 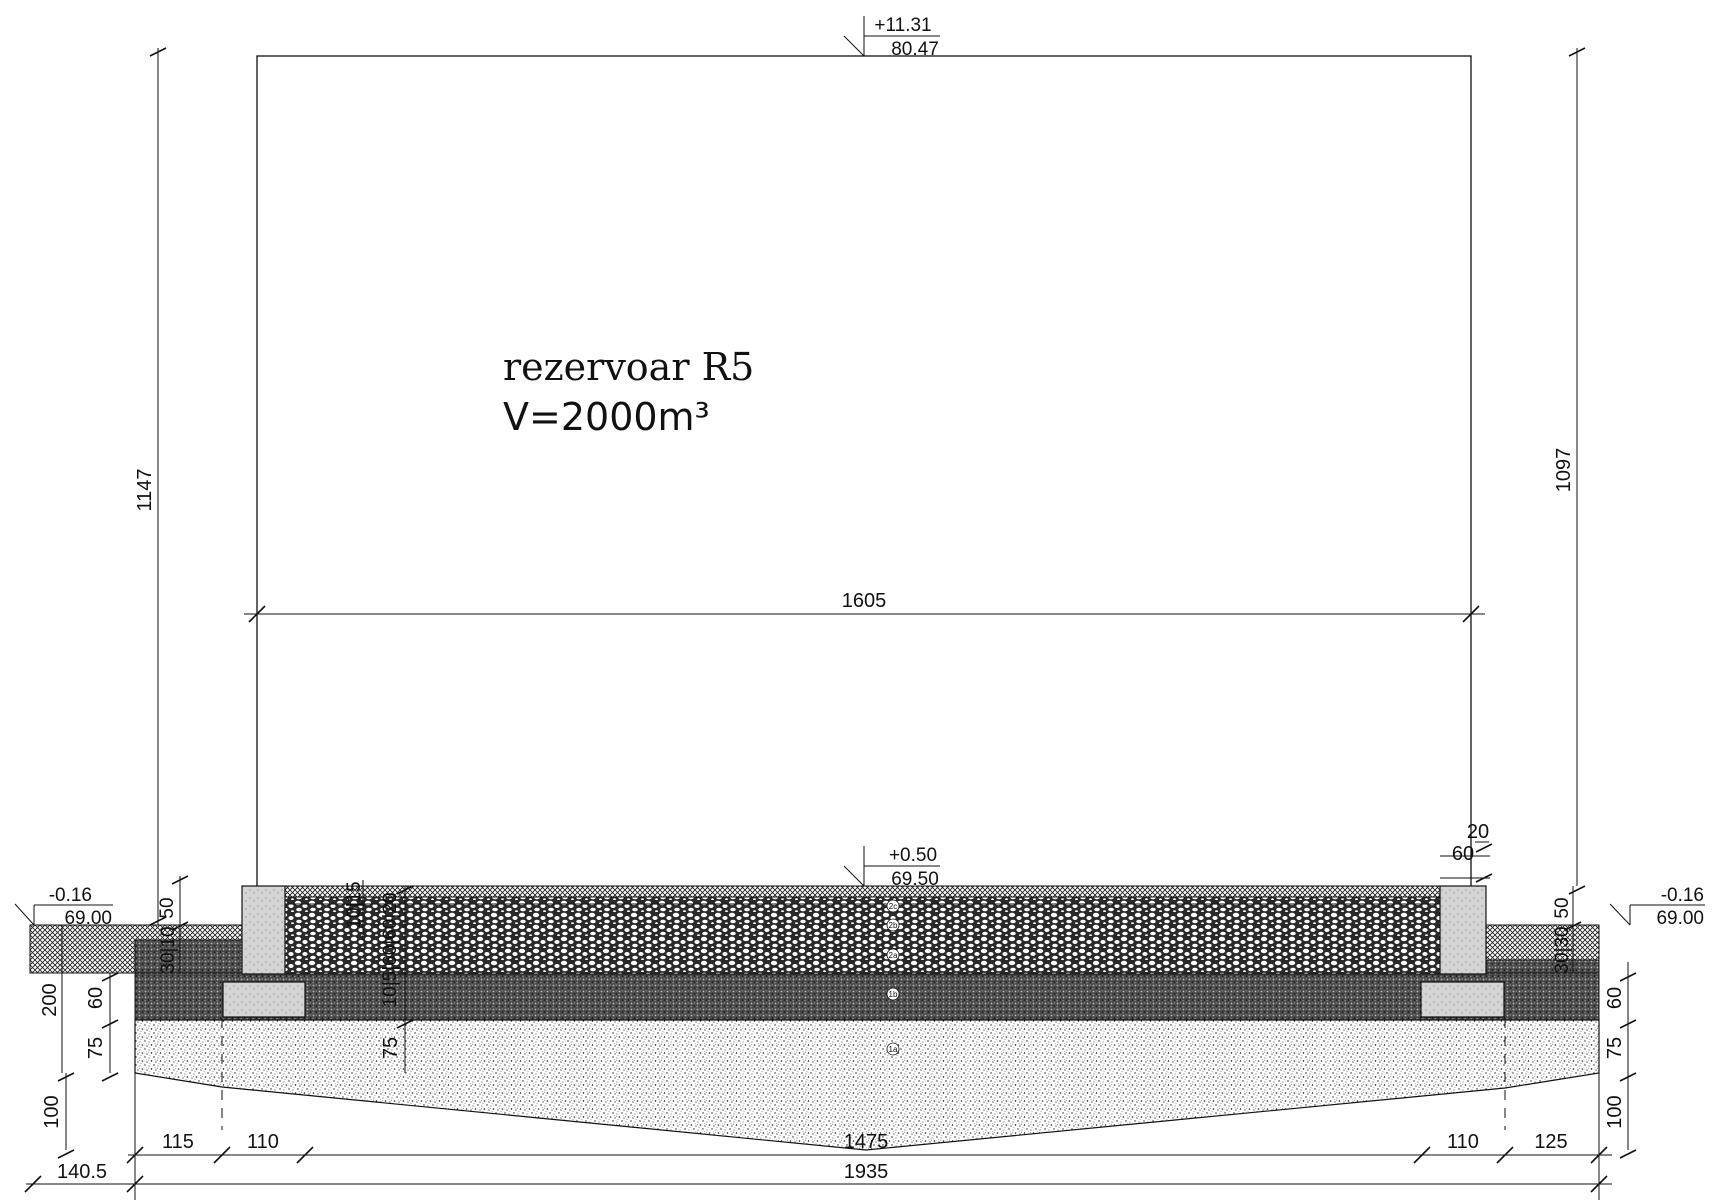 What do you see at coordinates (390, 950) in the screenshot?
I see `inner-stack-label: 10|5|60|60|20` at bounding box center [390, 950].